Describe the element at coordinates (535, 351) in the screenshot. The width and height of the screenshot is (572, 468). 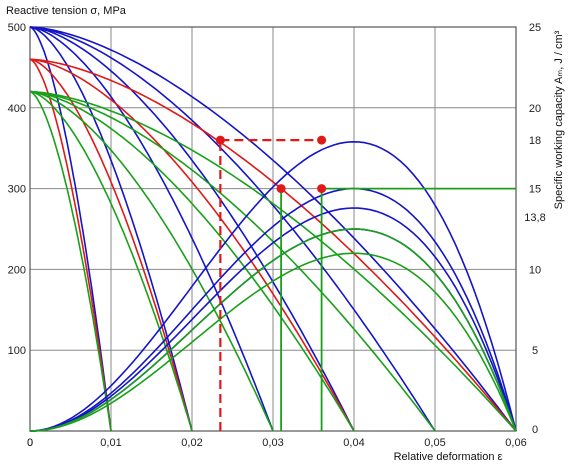
I see `y-tick-label-right: 5` at that location.